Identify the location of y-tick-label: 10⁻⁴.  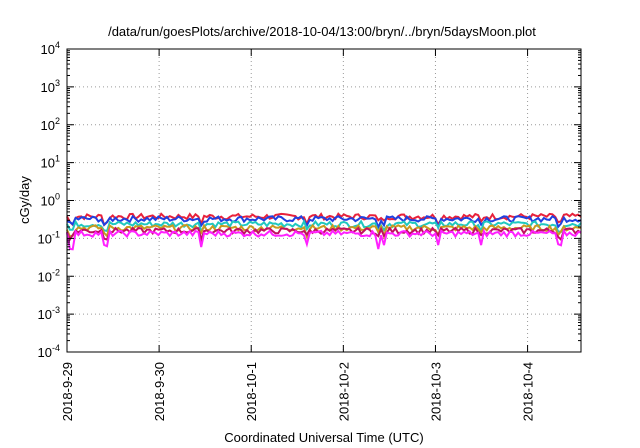
(49, 351).